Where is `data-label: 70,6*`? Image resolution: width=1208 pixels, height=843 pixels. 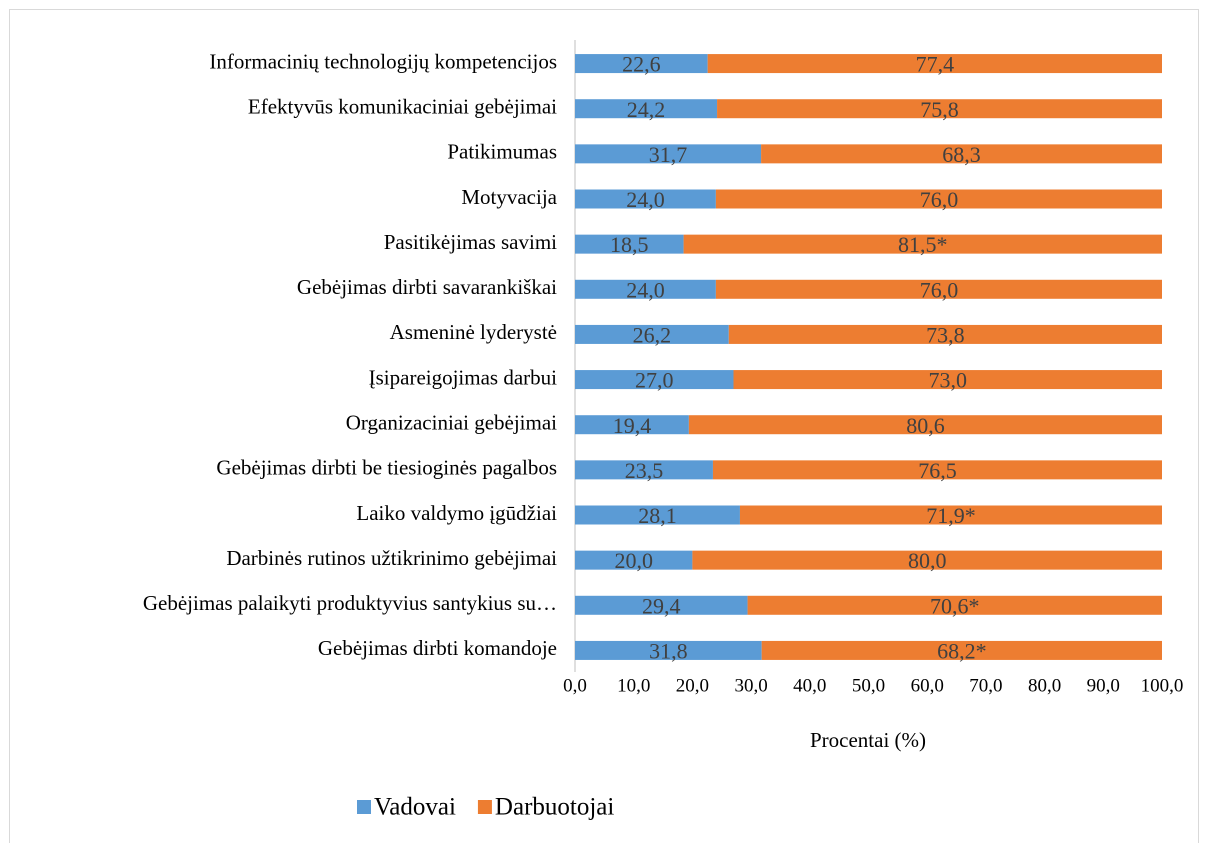 data-label: 70,6* is located at coordinates (955, 605).